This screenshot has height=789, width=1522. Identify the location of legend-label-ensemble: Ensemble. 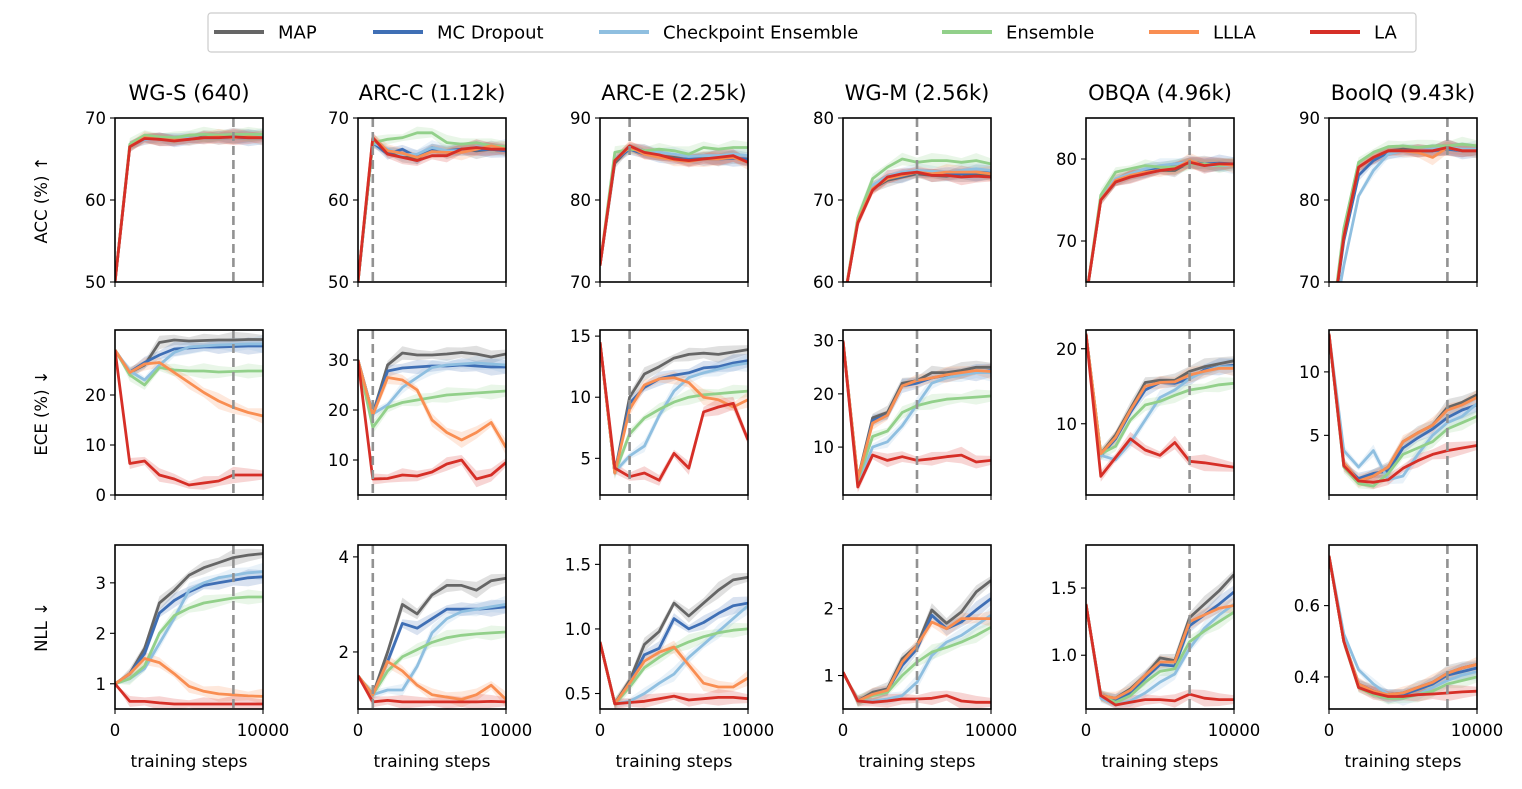
(1050, 33).